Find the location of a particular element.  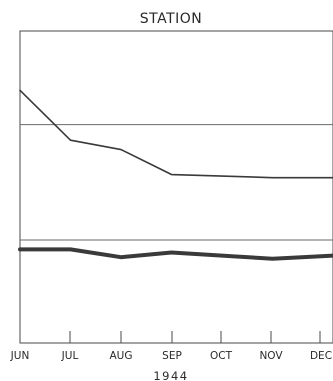

x-tick-label-jun: JUN is located at coordinates (20, 356).